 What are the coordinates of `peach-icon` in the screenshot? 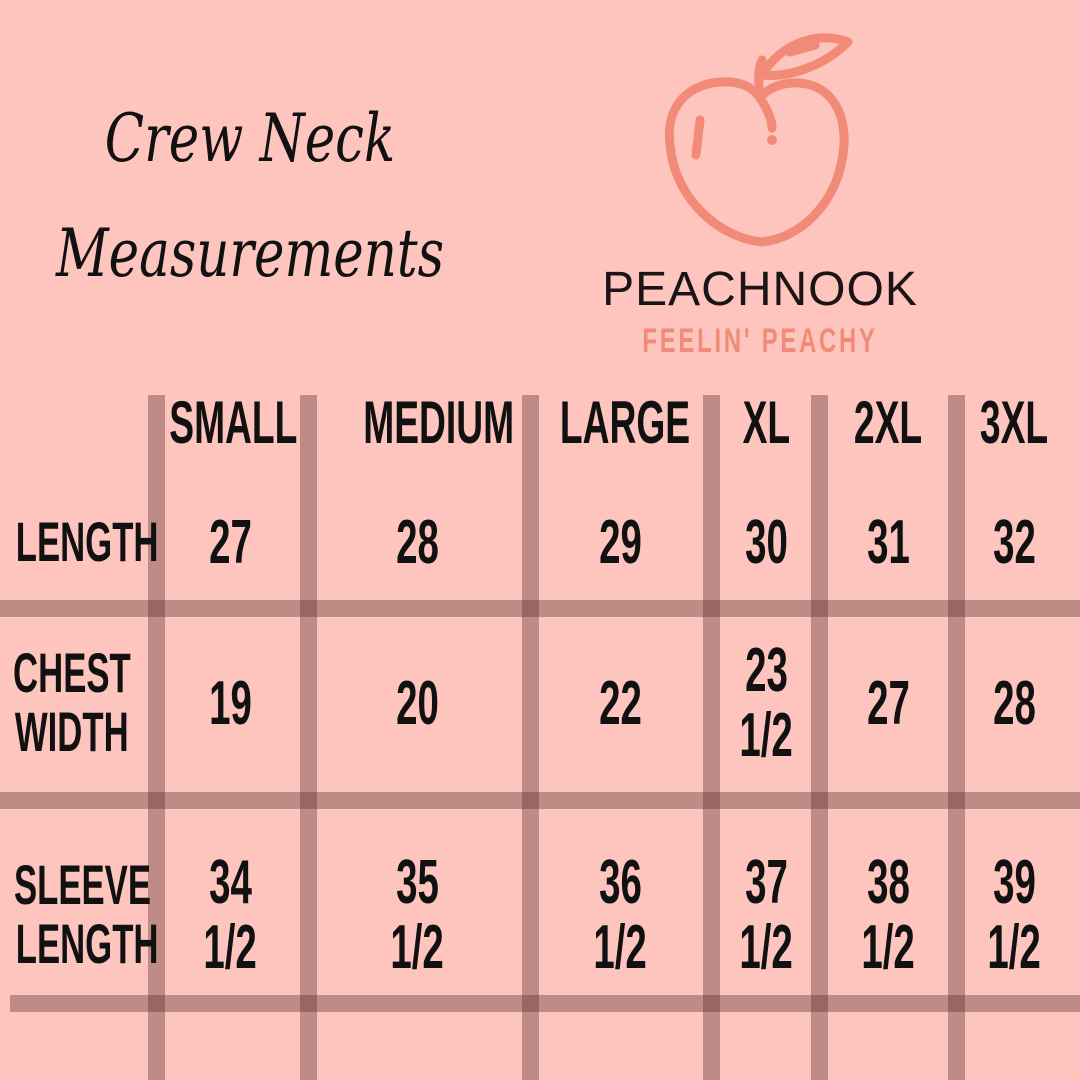 It's located at (758, 140).